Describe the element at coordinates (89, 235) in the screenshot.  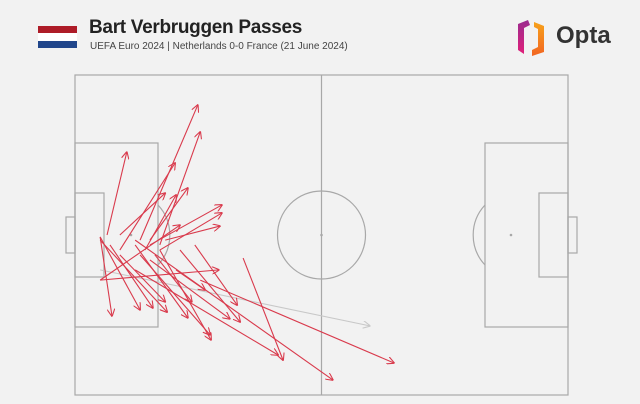
I see `left-six-yard-box` at that location.